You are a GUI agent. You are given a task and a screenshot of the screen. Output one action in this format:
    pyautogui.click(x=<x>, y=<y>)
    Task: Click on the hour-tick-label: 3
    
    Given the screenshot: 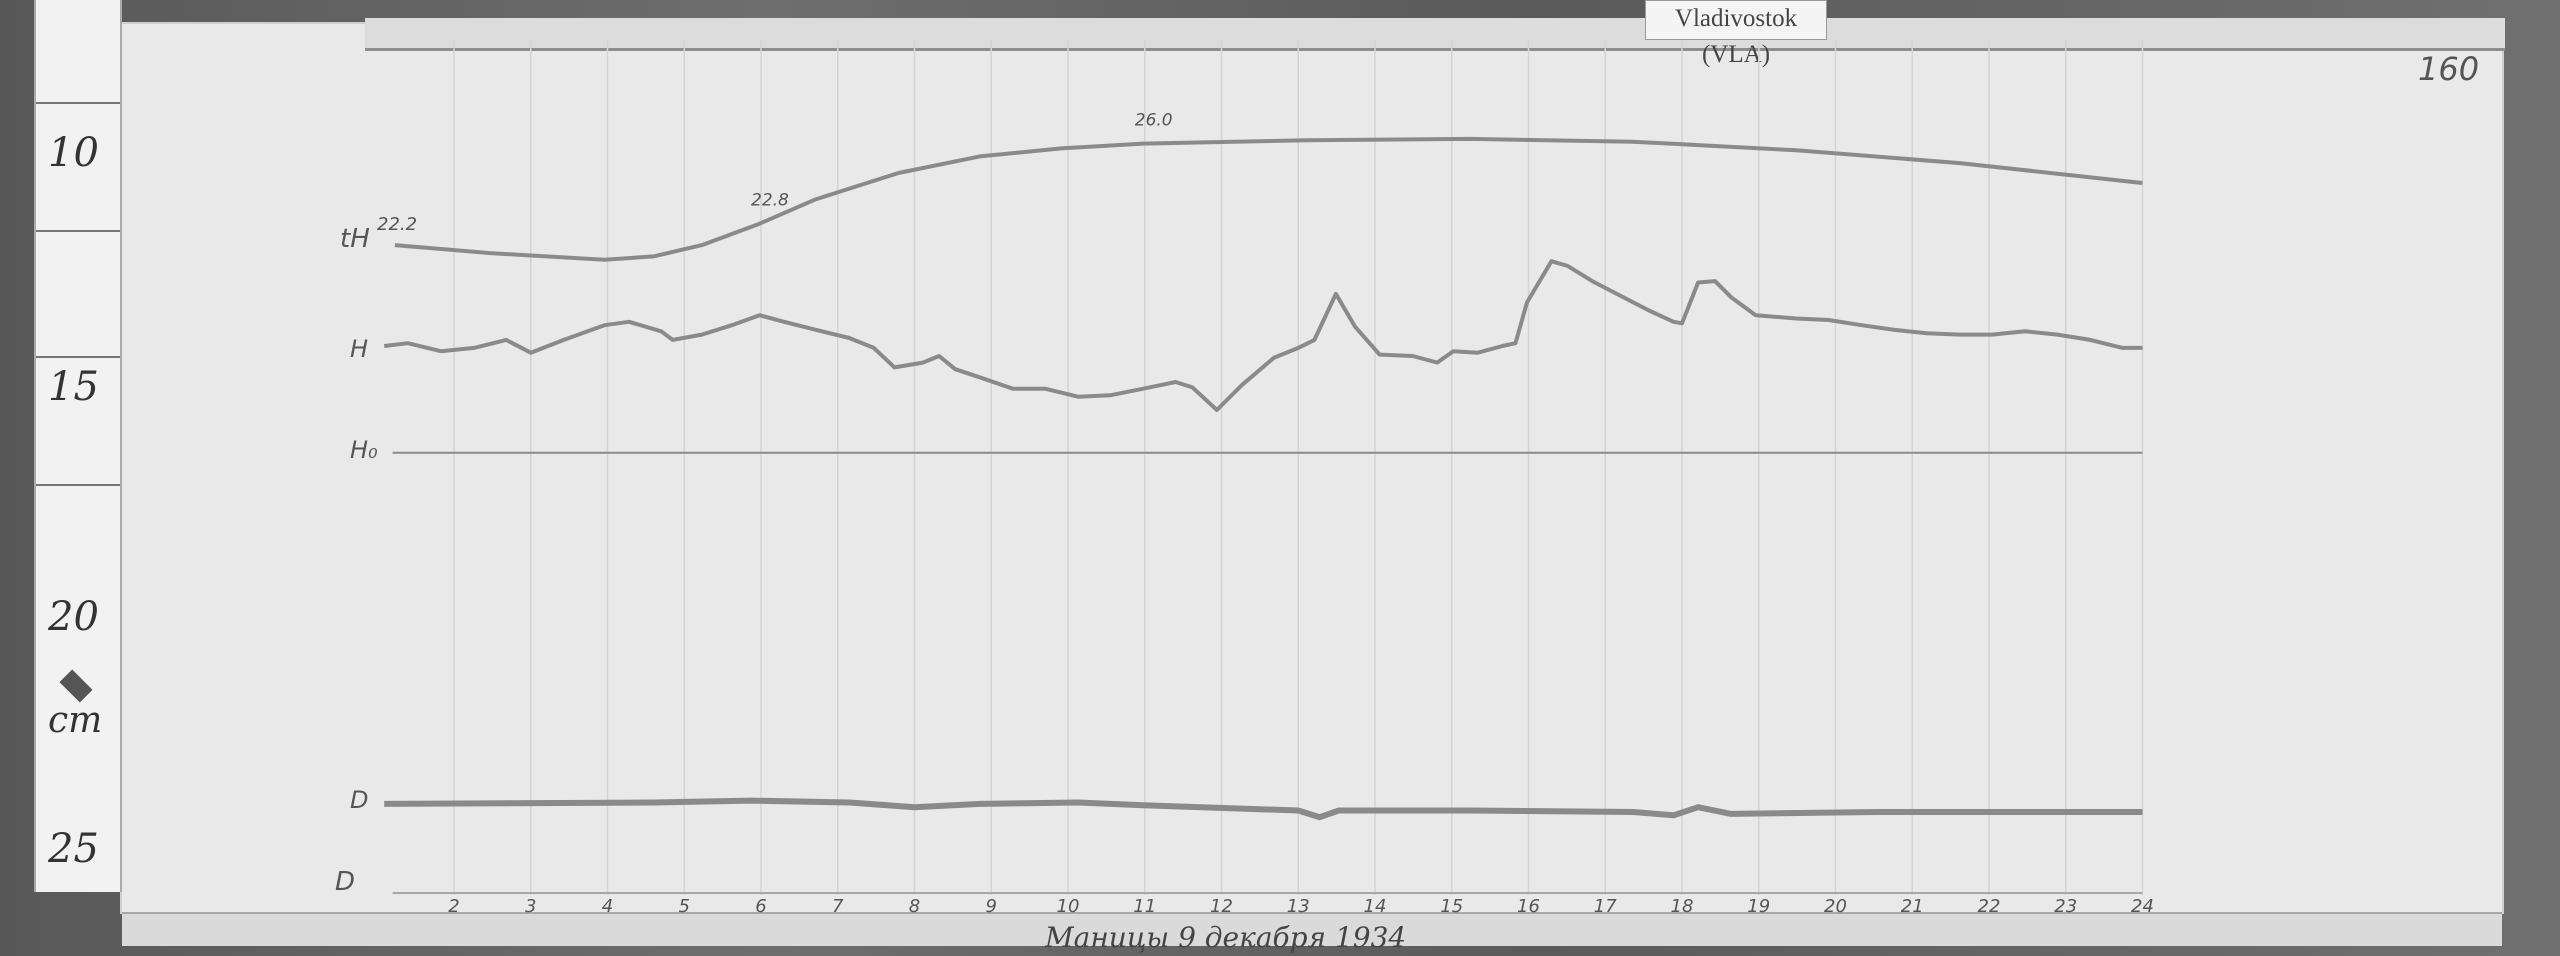 What is the action you would take?
    pyautogui.click(x=530, y=906)
    